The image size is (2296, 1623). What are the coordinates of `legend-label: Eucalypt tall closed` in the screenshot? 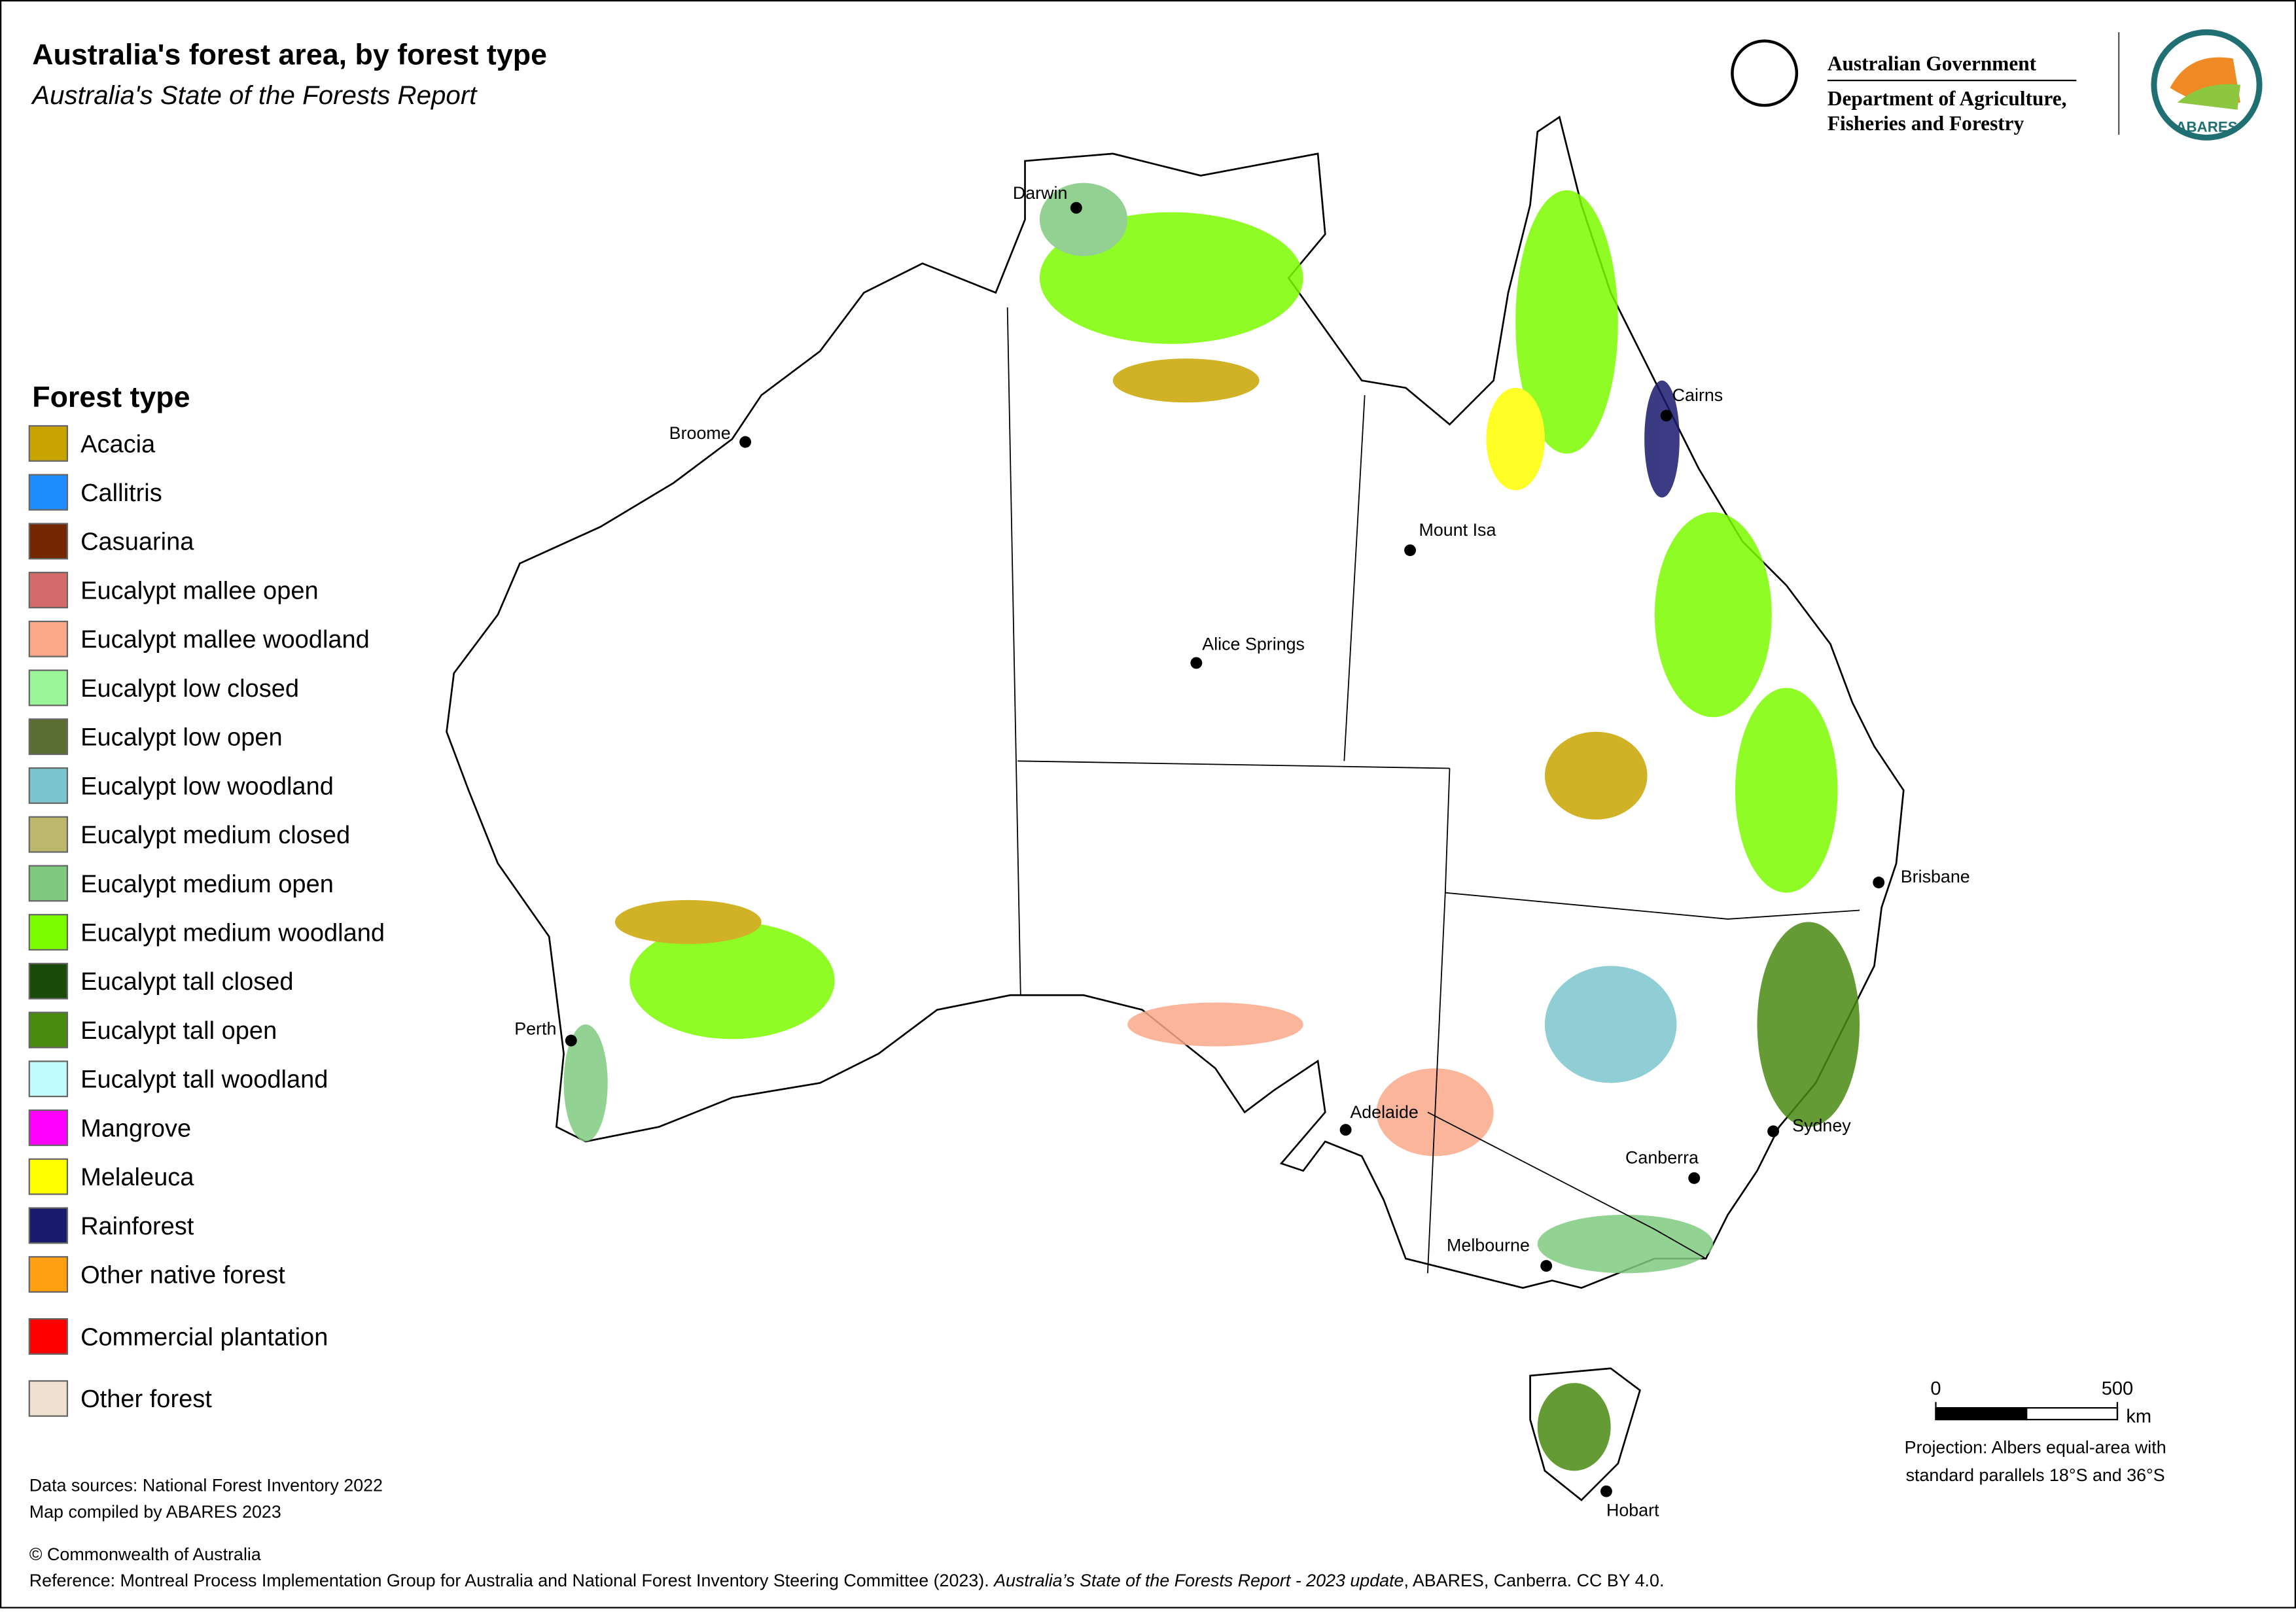 It's located at (186, 982).